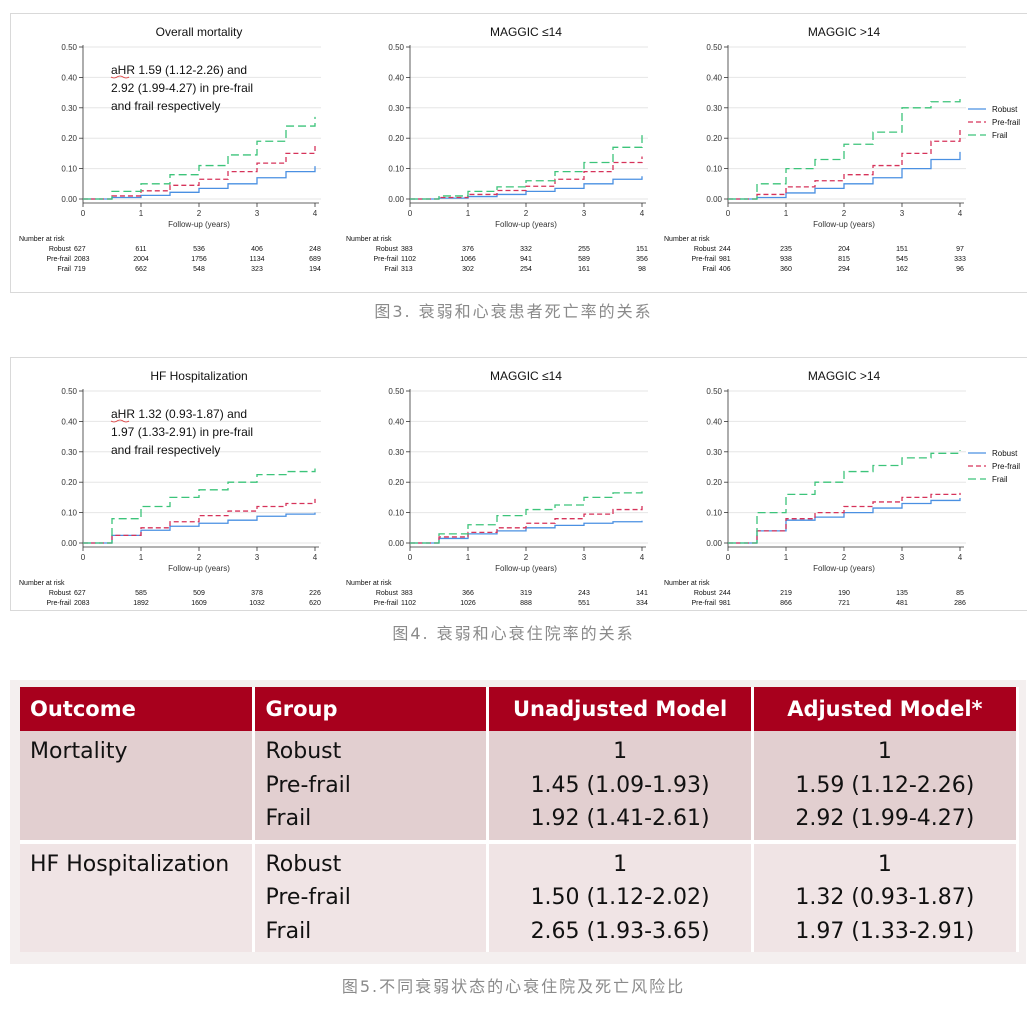 Image resolution: width=1027 pixels, height=1014 pixels. I want to click on risk-count: 135, so click(902, 593).